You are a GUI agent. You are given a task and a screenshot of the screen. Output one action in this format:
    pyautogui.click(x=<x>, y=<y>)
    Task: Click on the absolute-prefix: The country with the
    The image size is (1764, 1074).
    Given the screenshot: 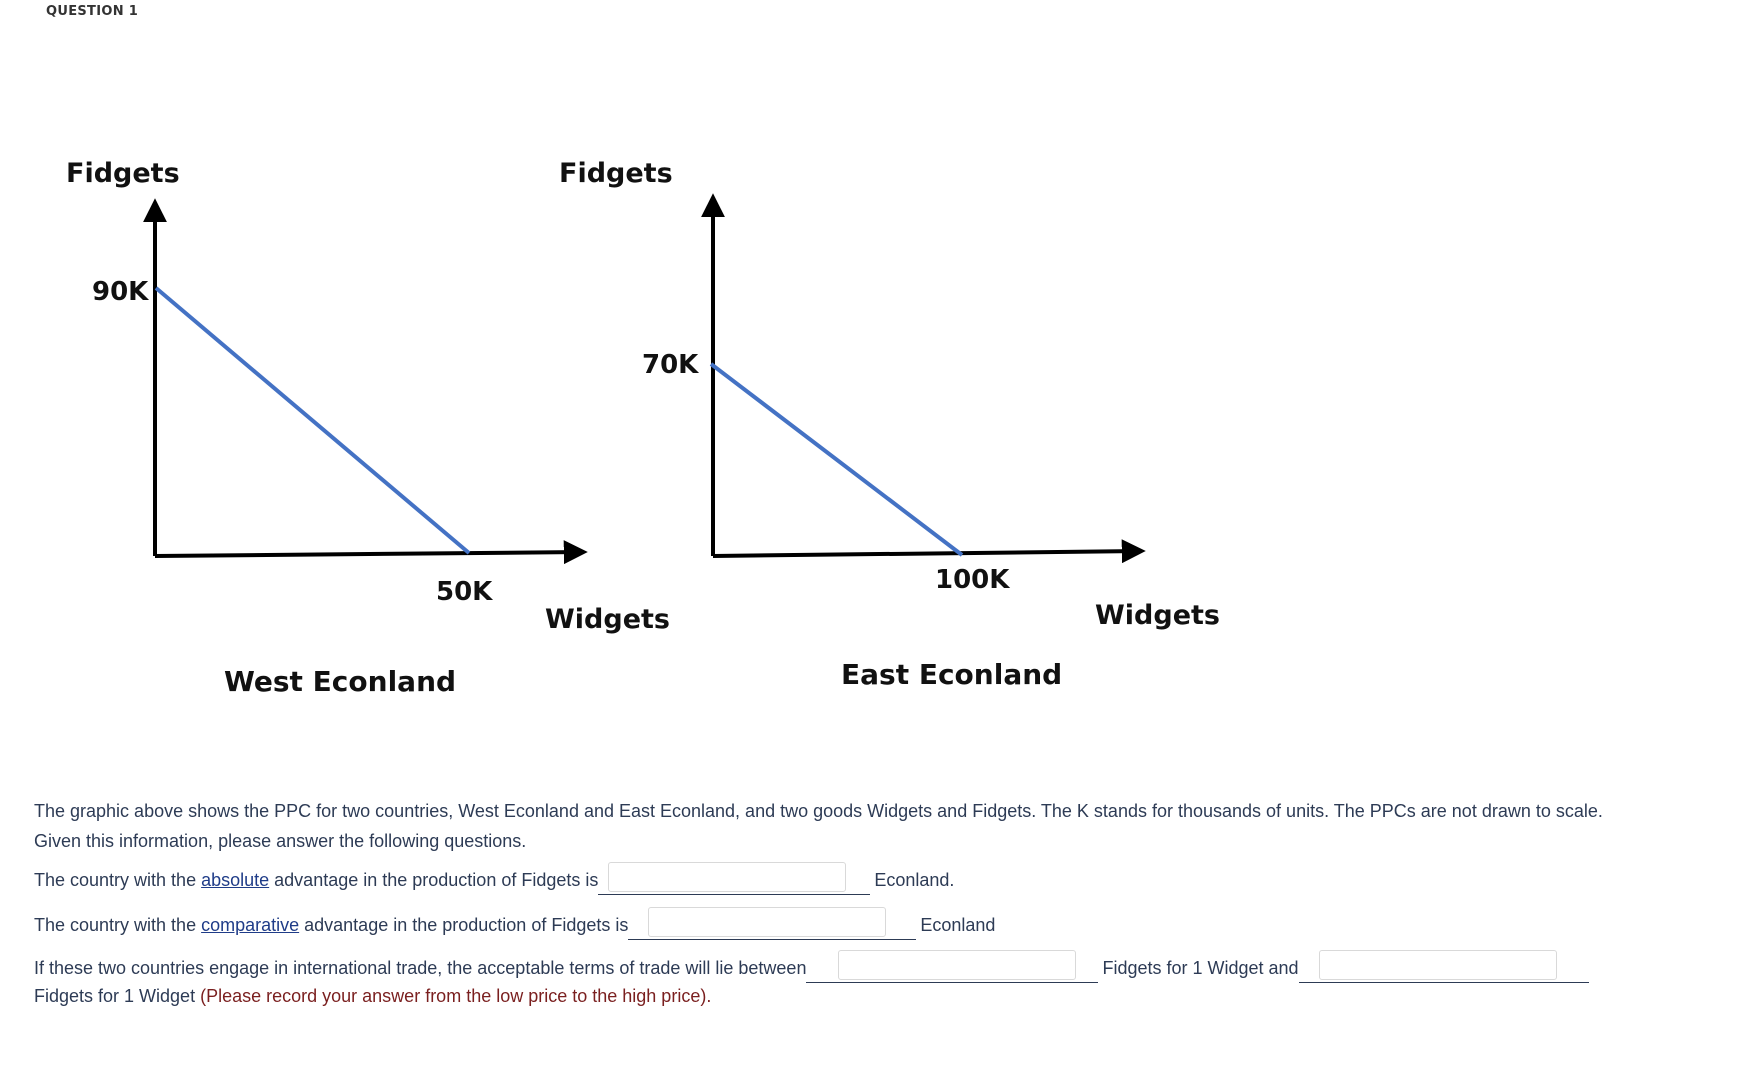 What is the action you would take?
    pyautogui.click(x=118, y=879)
    